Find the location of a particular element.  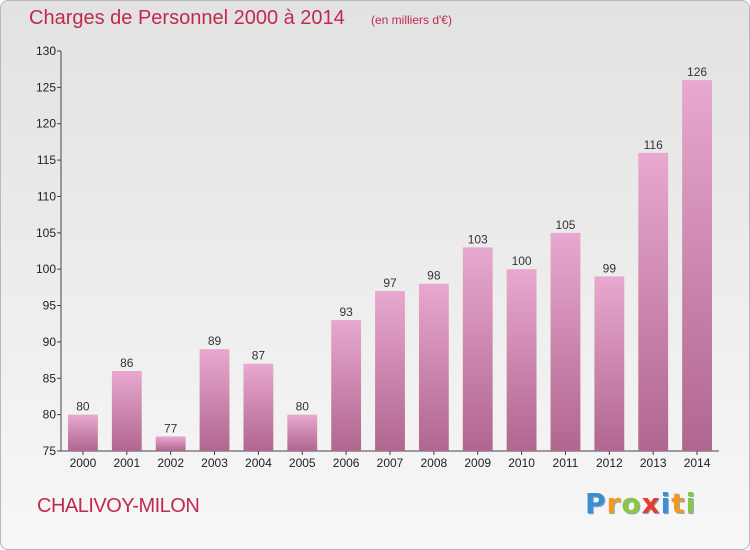

x-tick-label: 2014 is located at coordinates (697, 463).